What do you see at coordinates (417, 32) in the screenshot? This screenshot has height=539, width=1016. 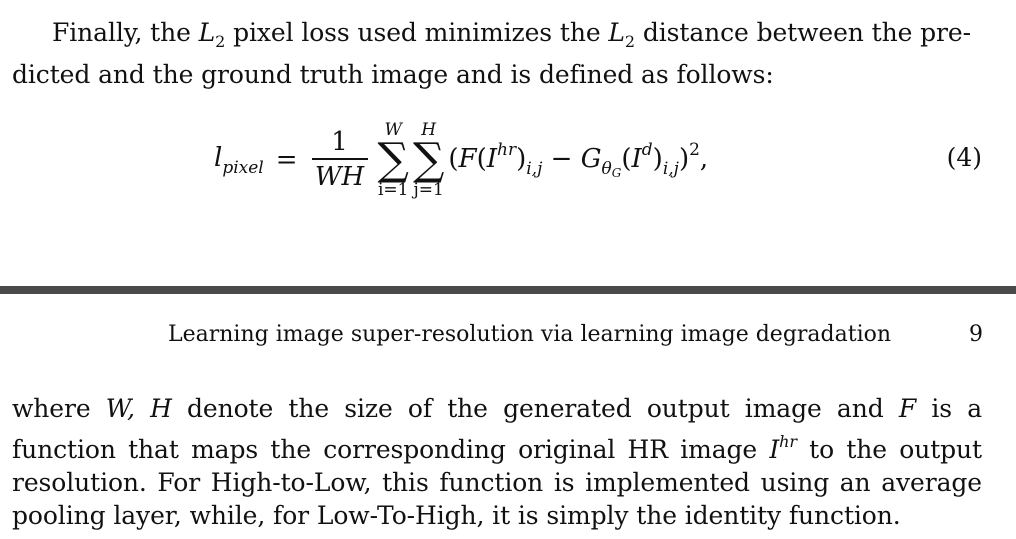 I see `text-run: pixel loss used minimizes the` at bounding box center [417, 32].